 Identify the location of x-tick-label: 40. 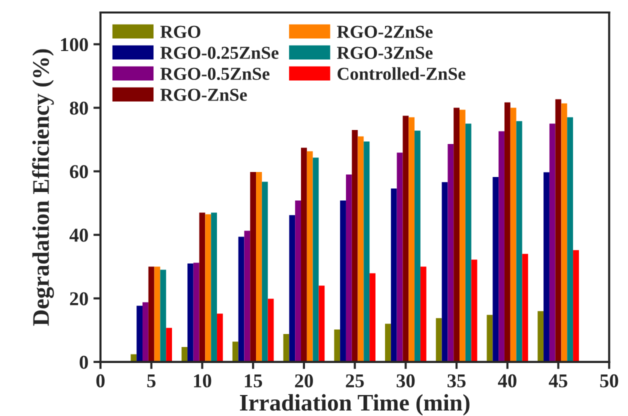
(507, 381).